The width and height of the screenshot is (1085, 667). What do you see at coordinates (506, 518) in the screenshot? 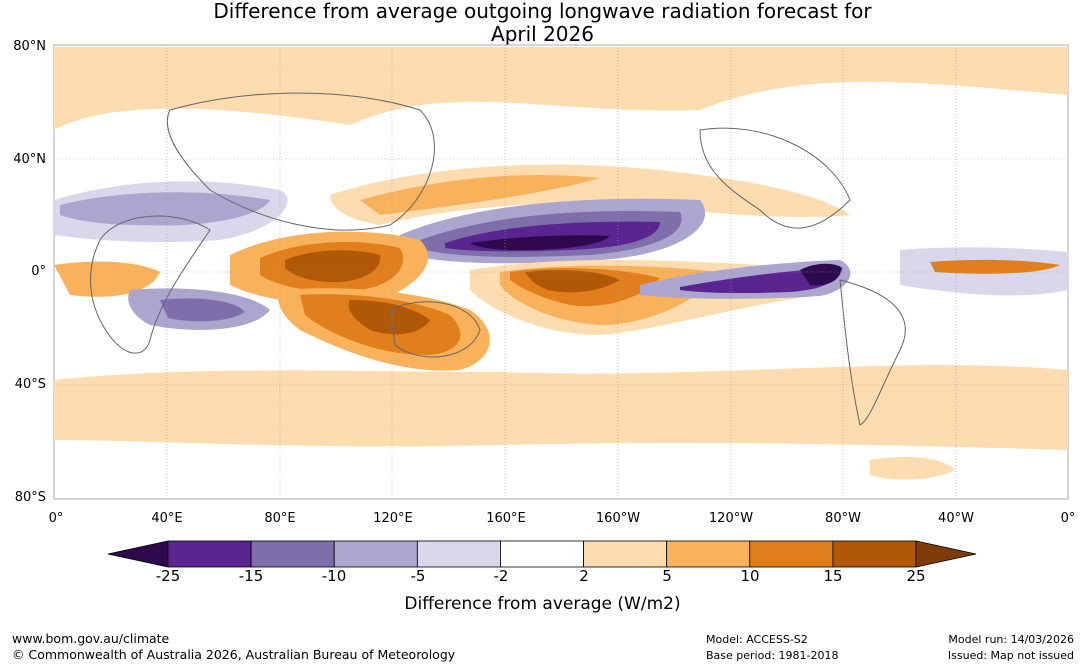
I see `lon-label: 160°E` at bounding box center [506, 518].